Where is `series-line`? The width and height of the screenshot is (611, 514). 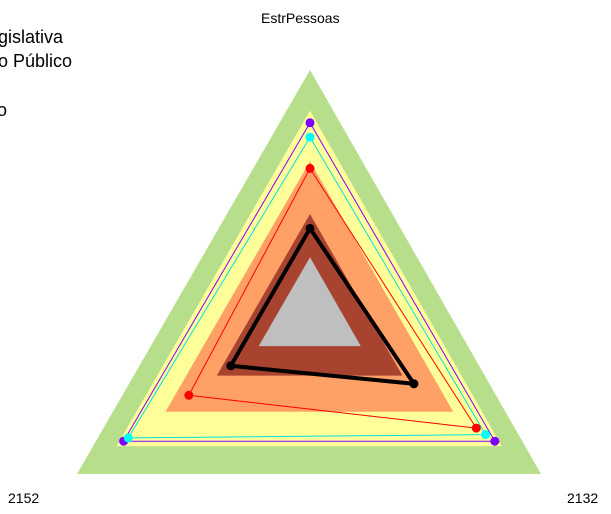
series-line is located at coordinates (322, 306).